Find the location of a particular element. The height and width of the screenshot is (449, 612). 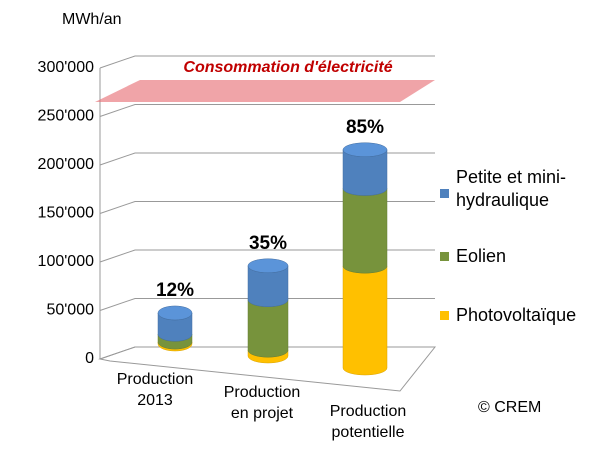

reference-plane is located at coordinates (265, 90).